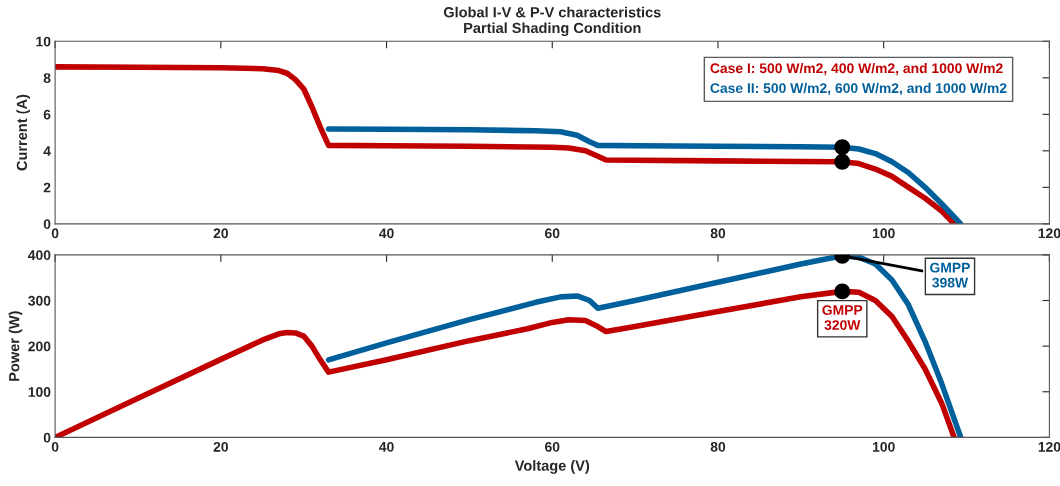 This screenshot has width=1060, height=486. I want to click on annotation: GMPP 398W, so click(950, 275).